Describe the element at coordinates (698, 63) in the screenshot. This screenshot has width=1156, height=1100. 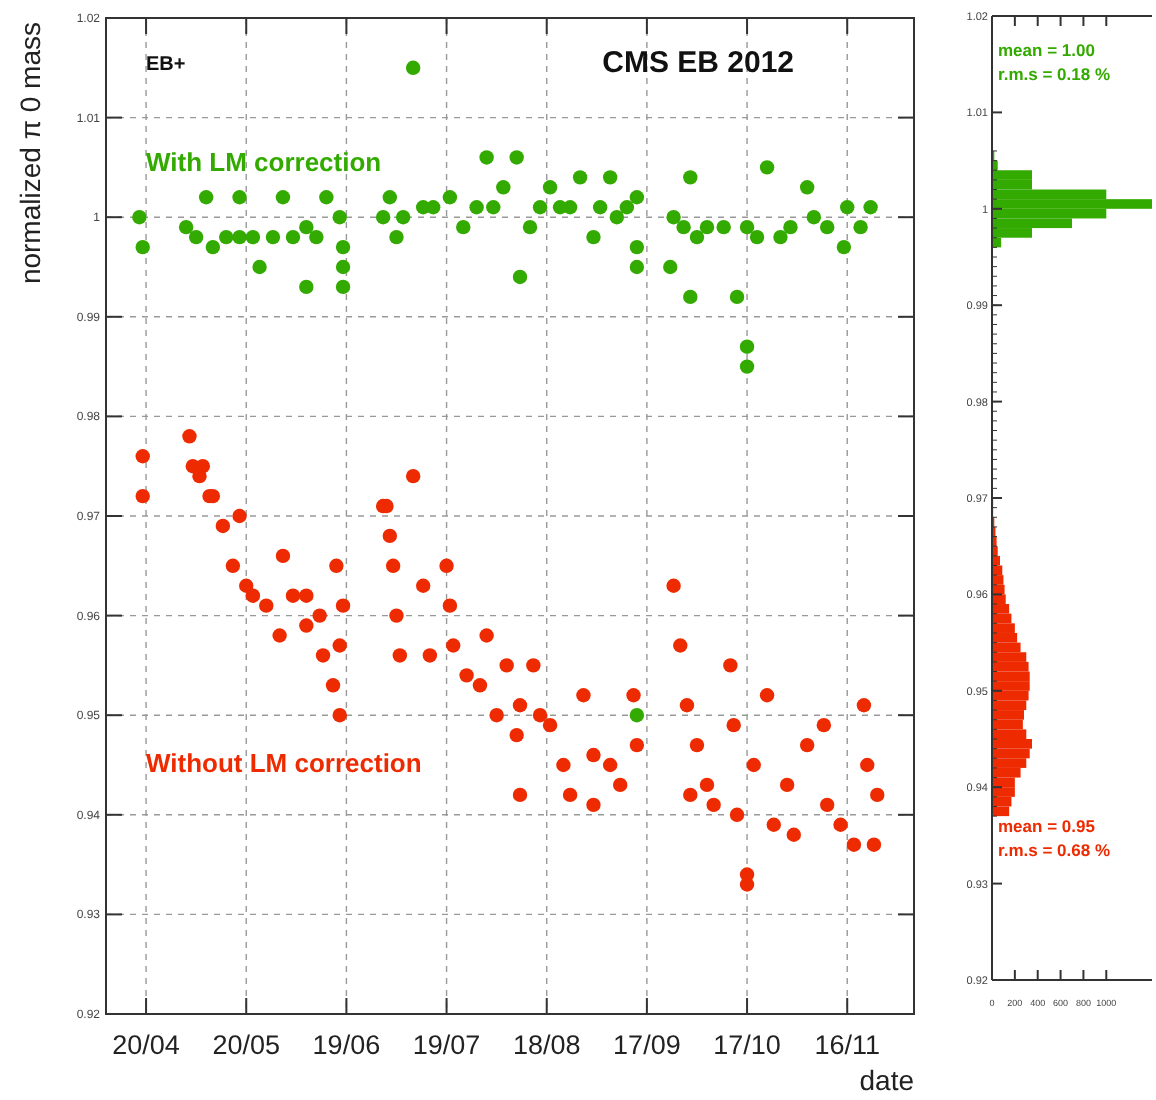
I see `text: CMS EB 2012` at that location.